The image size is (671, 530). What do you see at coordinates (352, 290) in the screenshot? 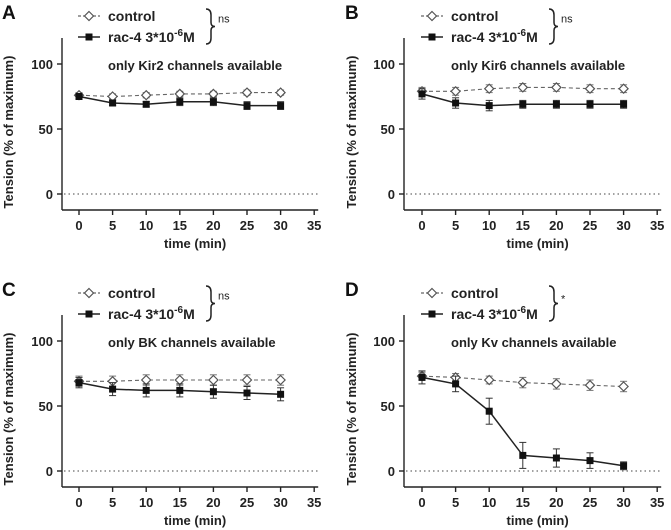
I see `panel-letter: D` at bounding box center [352, 290].